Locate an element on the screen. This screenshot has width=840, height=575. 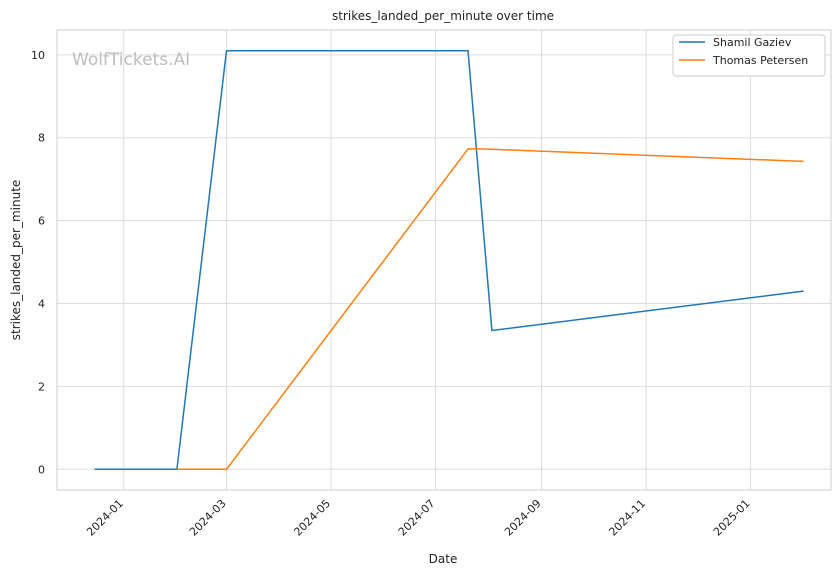
x-tick-label: 2024-05 is located at coordinates (312, 518).